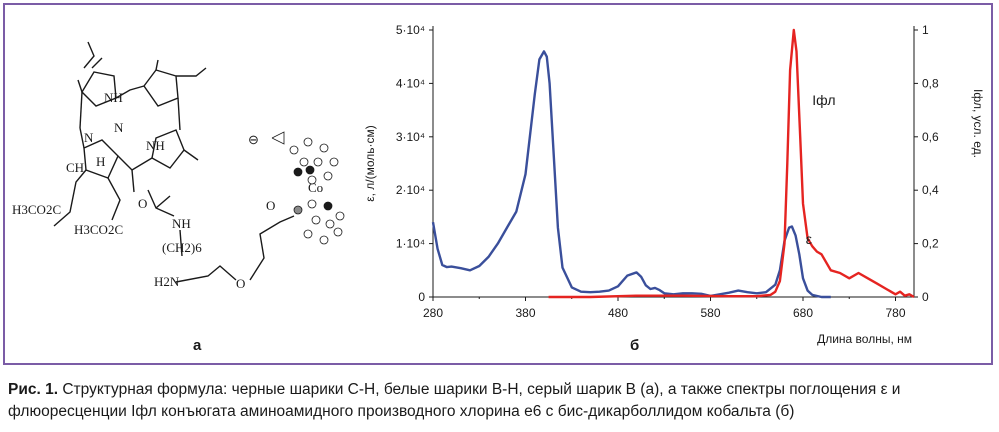  Describe the element at coordinates (197, 345) in the screenshot. I see `panel-a-label: а` at that location.